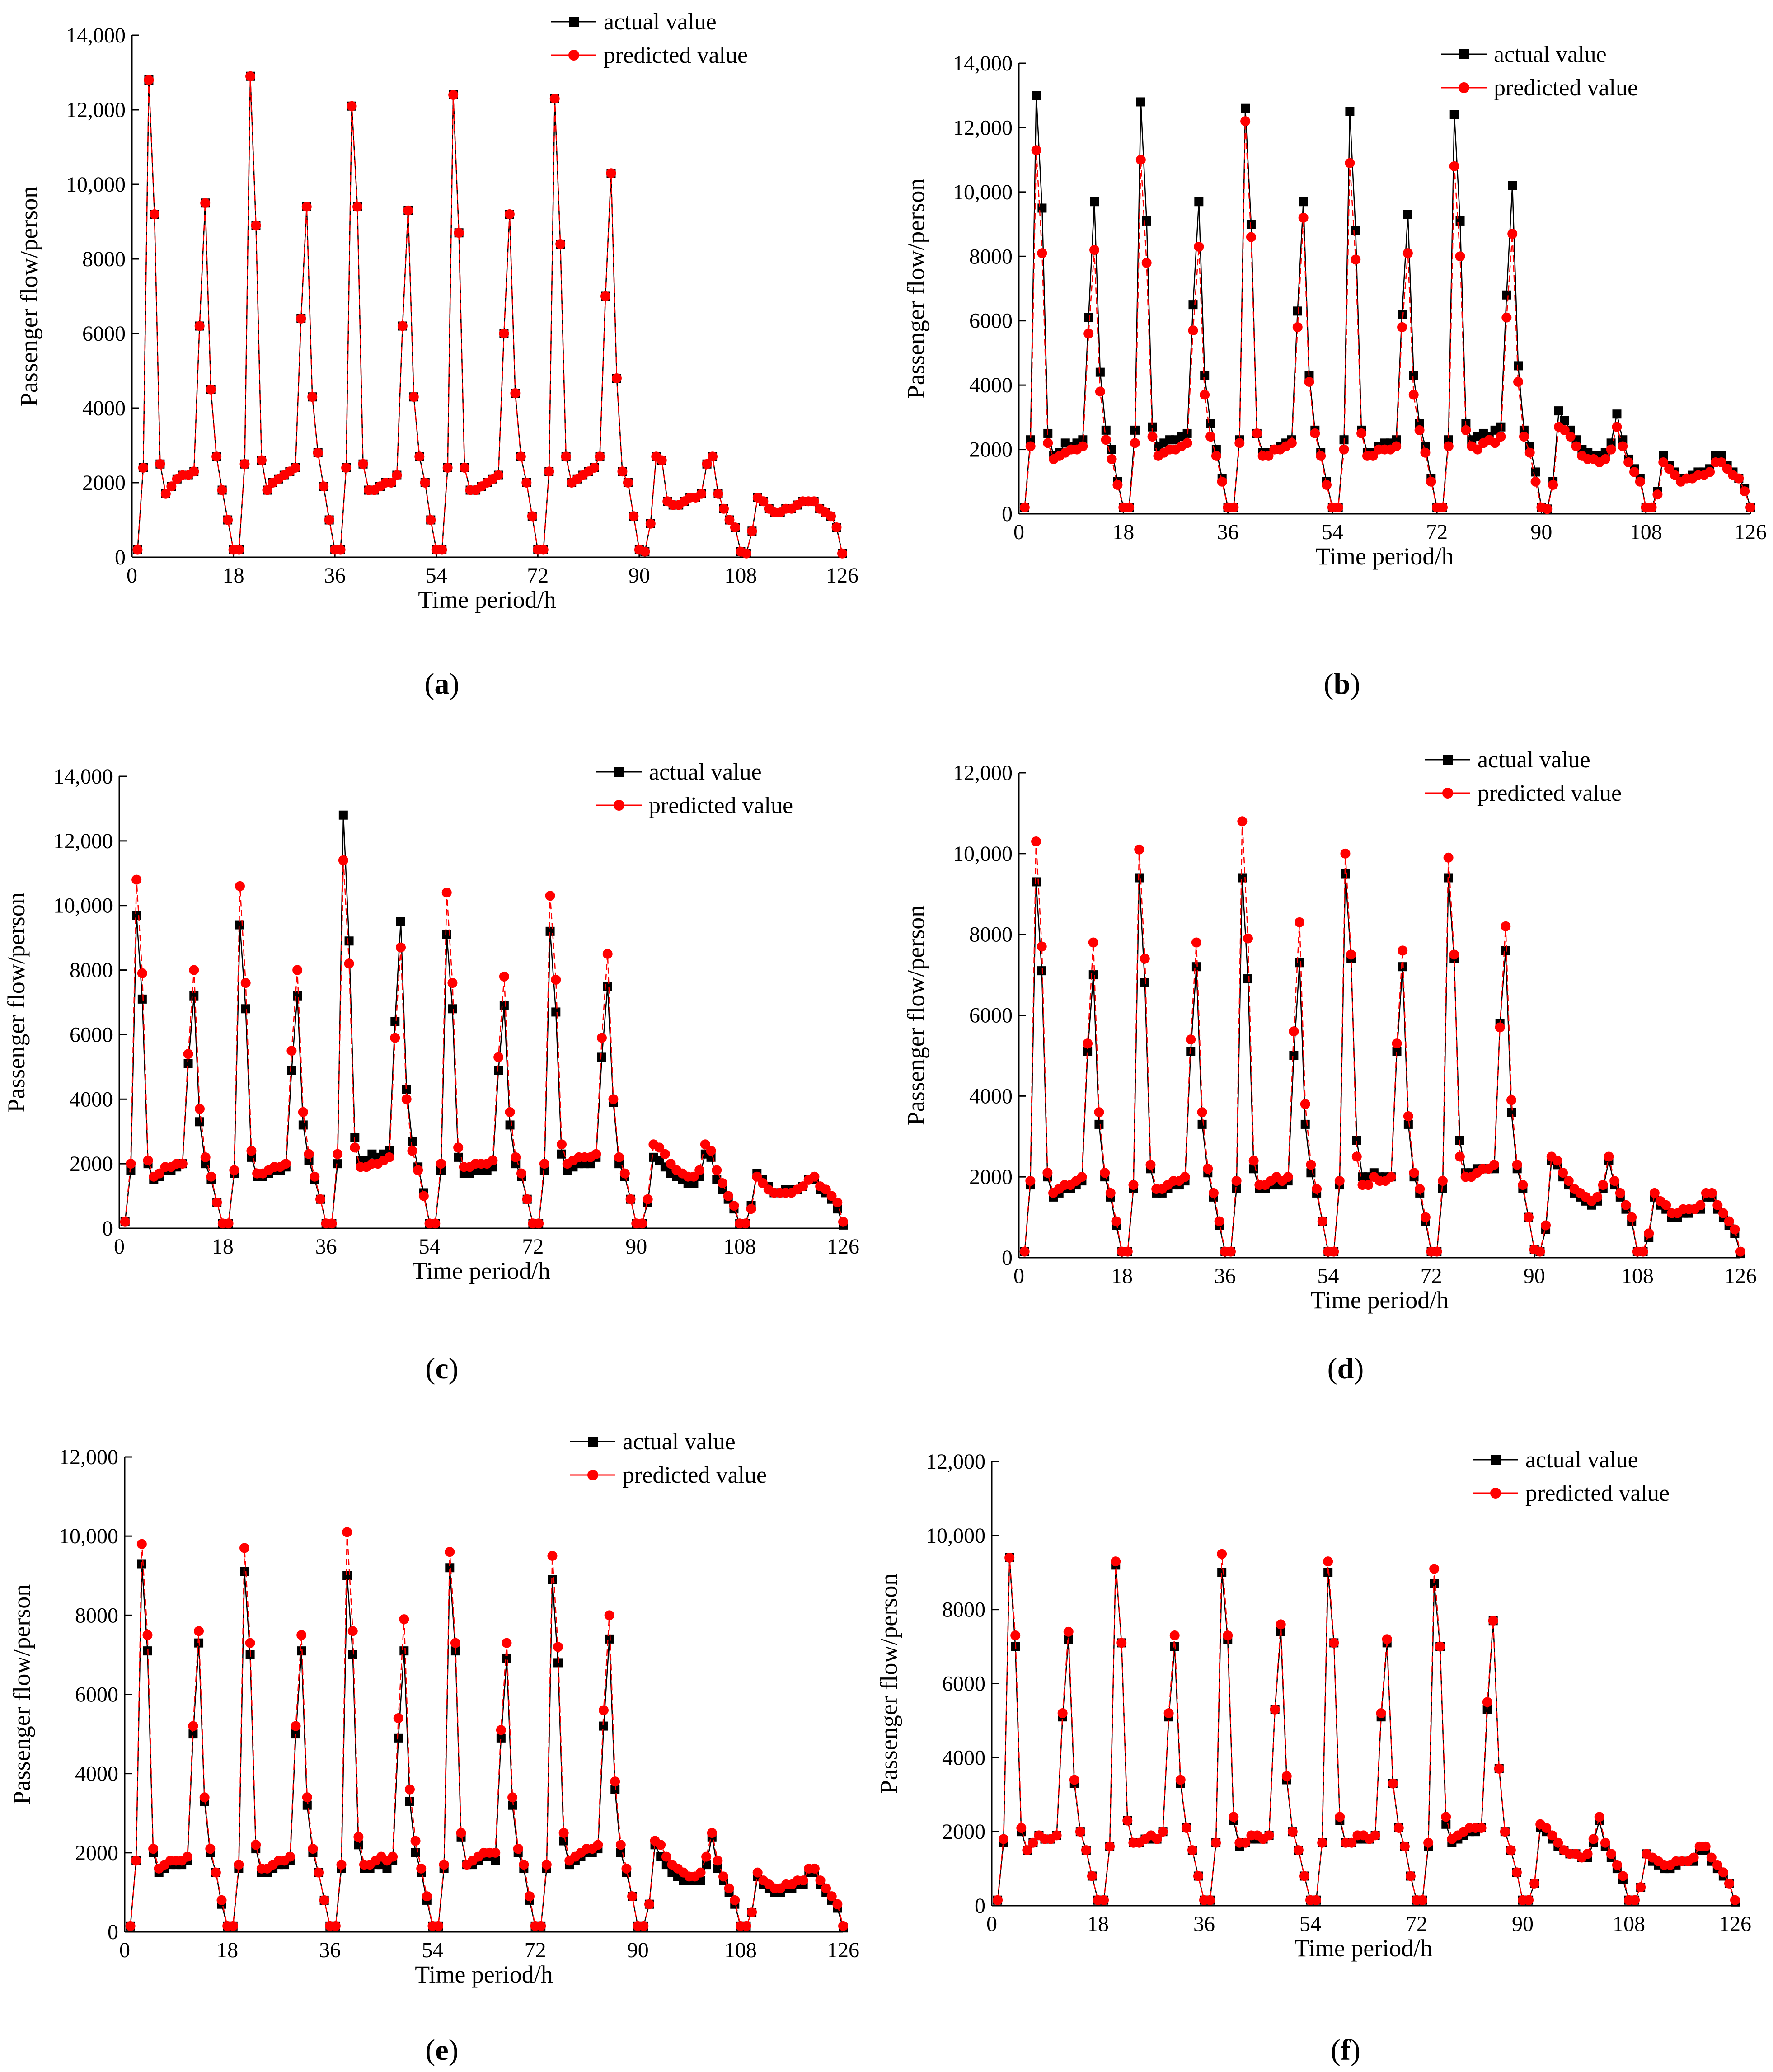 The width and height of the screenshot is (1773, 2072). I want to click on y-tick-label: 6000, so click(104, 334).